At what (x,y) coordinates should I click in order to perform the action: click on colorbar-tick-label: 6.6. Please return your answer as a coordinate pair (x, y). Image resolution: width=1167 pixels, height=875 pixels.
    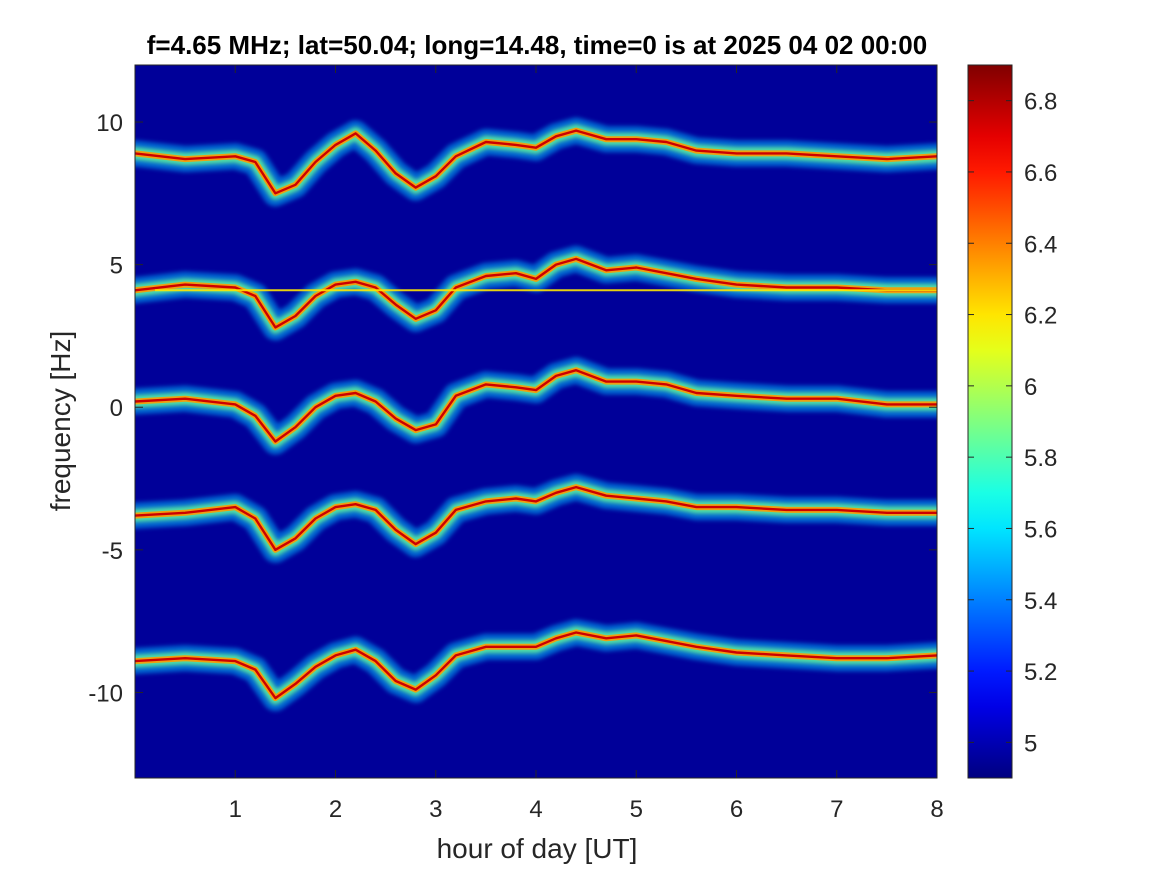
    Looking at the image, I should click on (1040, 173).